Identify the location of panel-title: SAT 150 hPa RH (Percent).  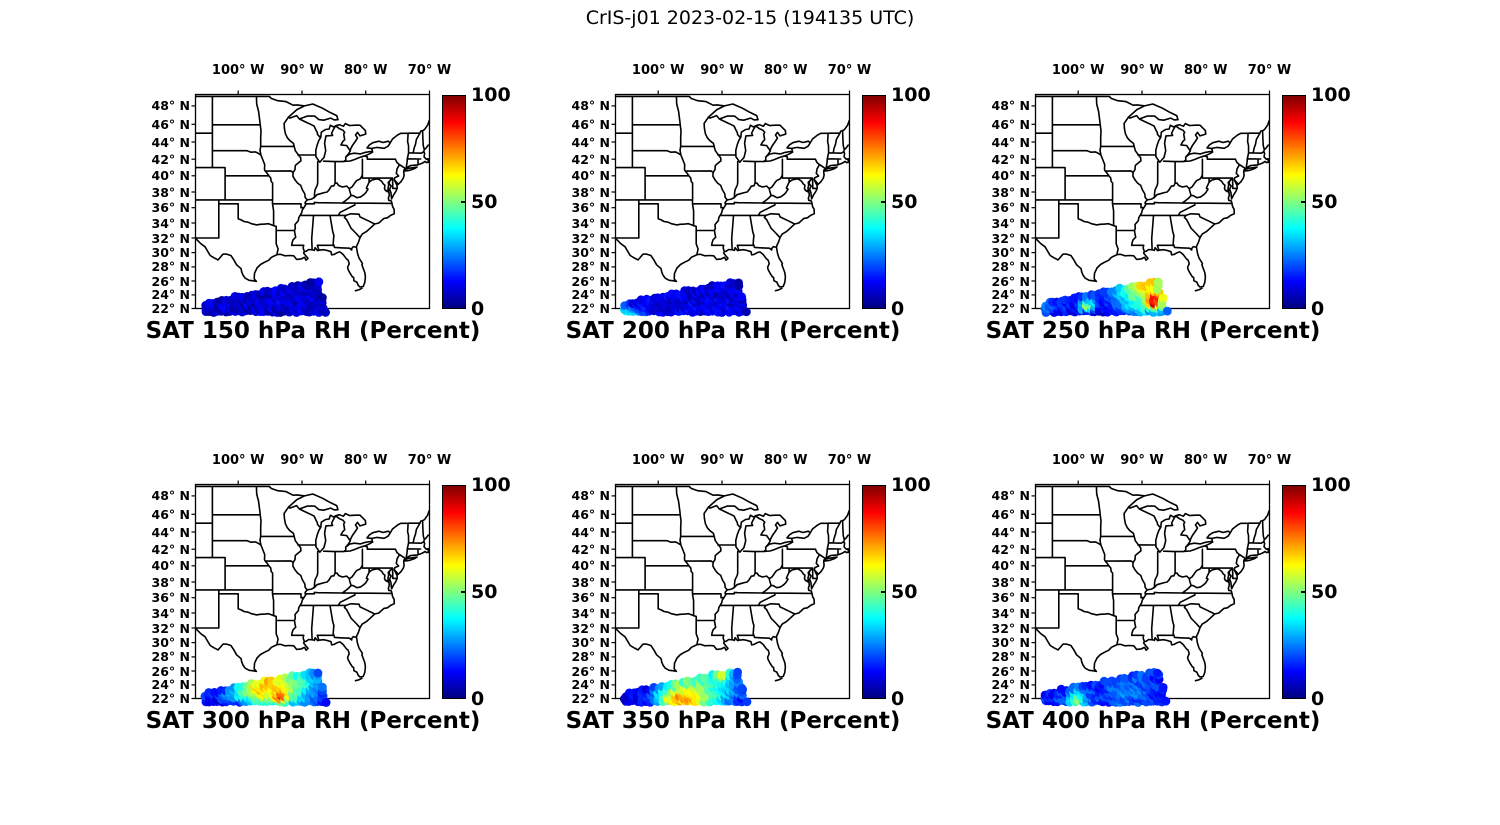
(313, 331).